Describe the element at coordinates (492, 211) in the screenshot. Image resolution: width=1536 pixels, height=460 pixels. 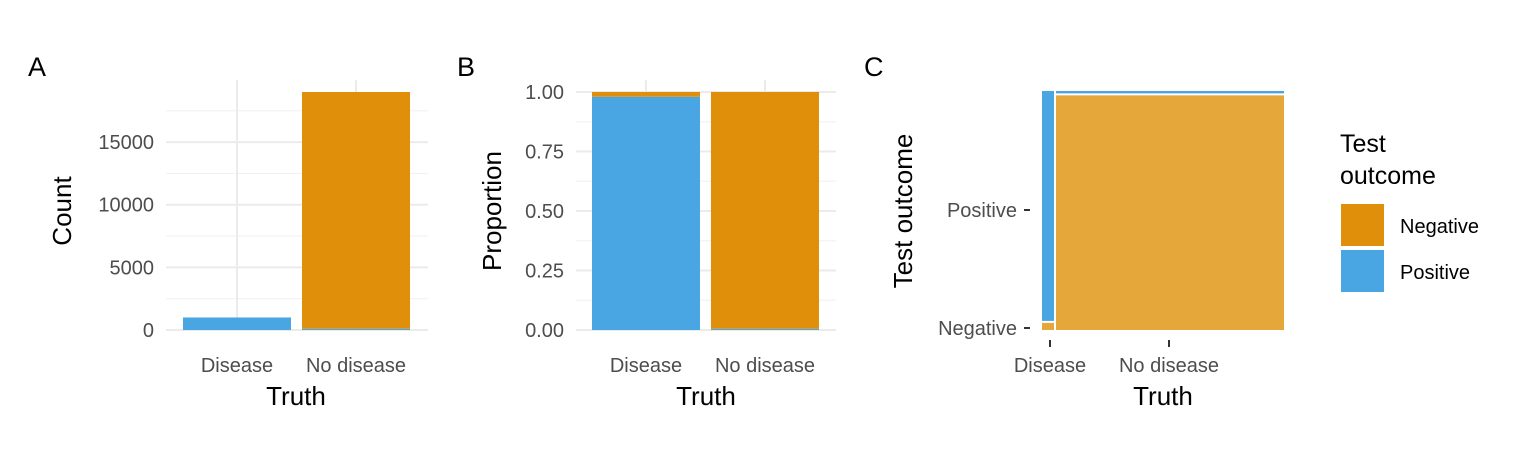
I see `panel-b-y-axis-title: Proportion` at that location.